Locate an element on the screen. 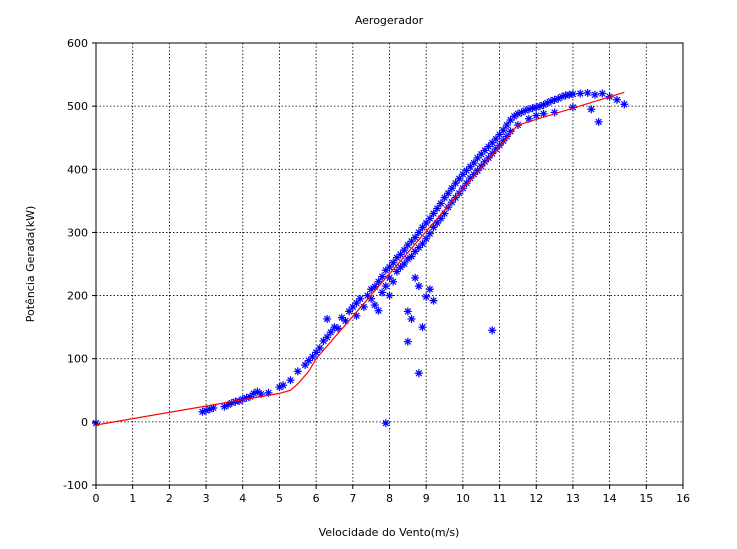  x-tick-label: 3 is located at coordinates (206, 498).